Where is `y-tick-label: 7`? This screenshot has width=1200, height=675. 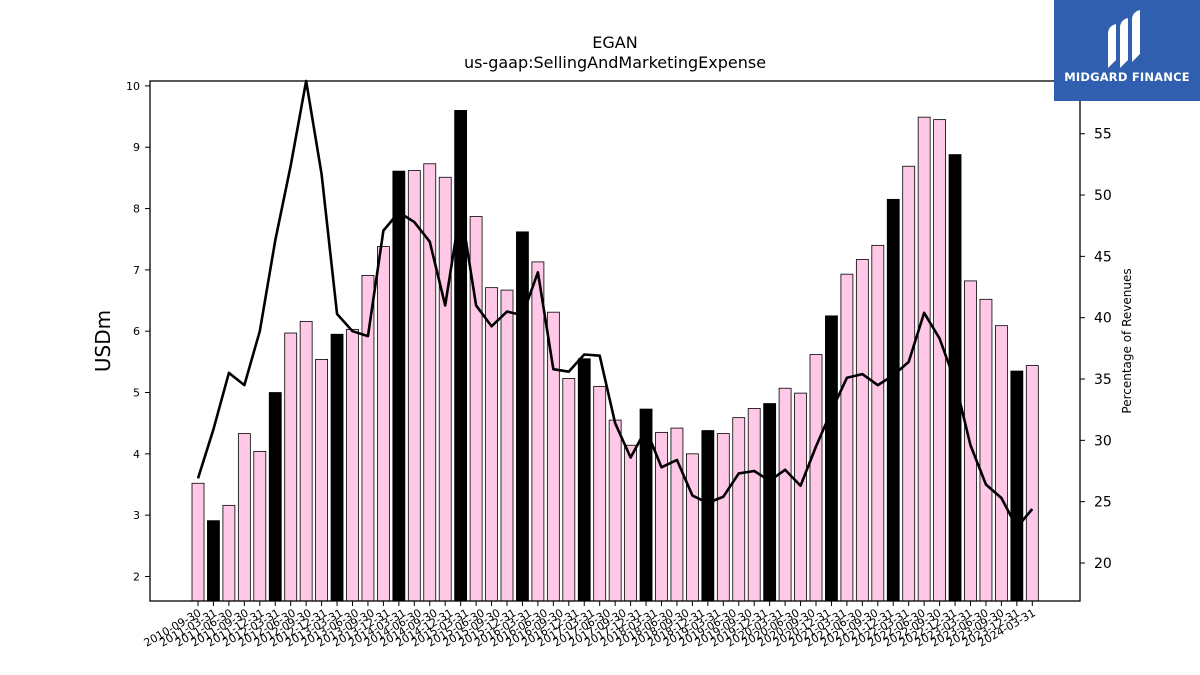
y-tick-label: 7 is located at coordinates (136, 270).